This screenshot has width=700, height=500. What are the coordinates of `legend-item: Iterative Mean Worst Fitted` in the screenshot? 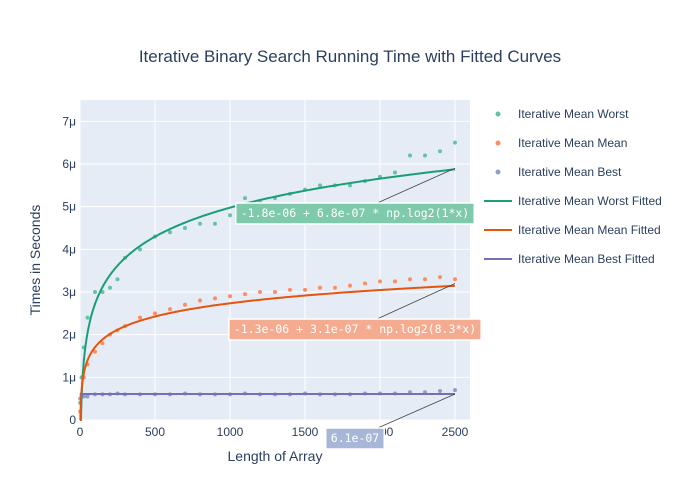 It's located at (573, 201).